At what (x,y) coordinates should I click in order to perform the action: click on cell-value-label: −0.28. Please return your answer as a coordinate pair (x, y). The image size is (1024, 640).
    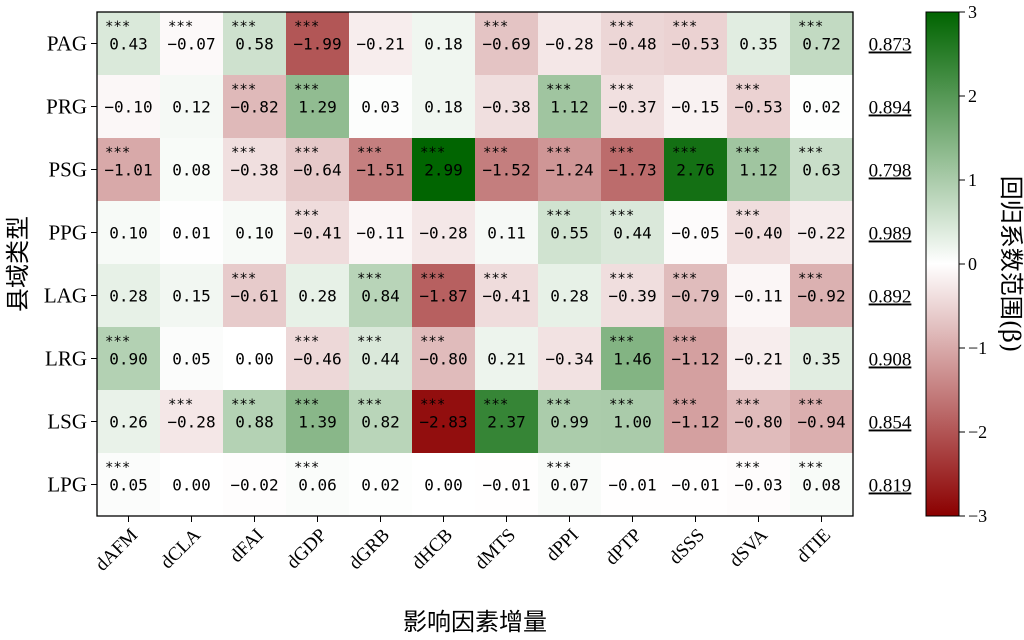
    Looking at the image, I should click on (443, 233).